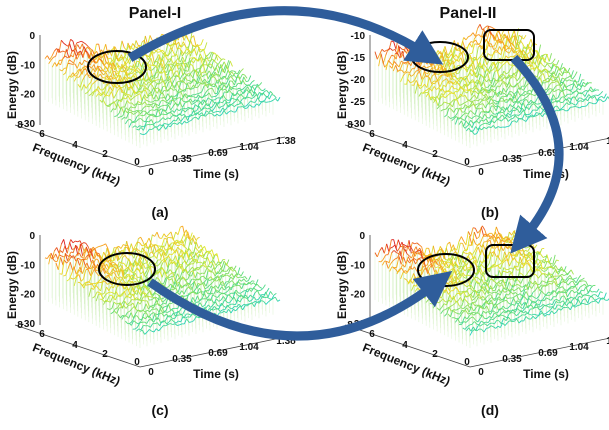 The width and height of the screenshot is (609, 430). What do you see at coordinates (372, 134) in the screenshot?
I see `x-tick-label: 6` at bounding box center [372, 134].